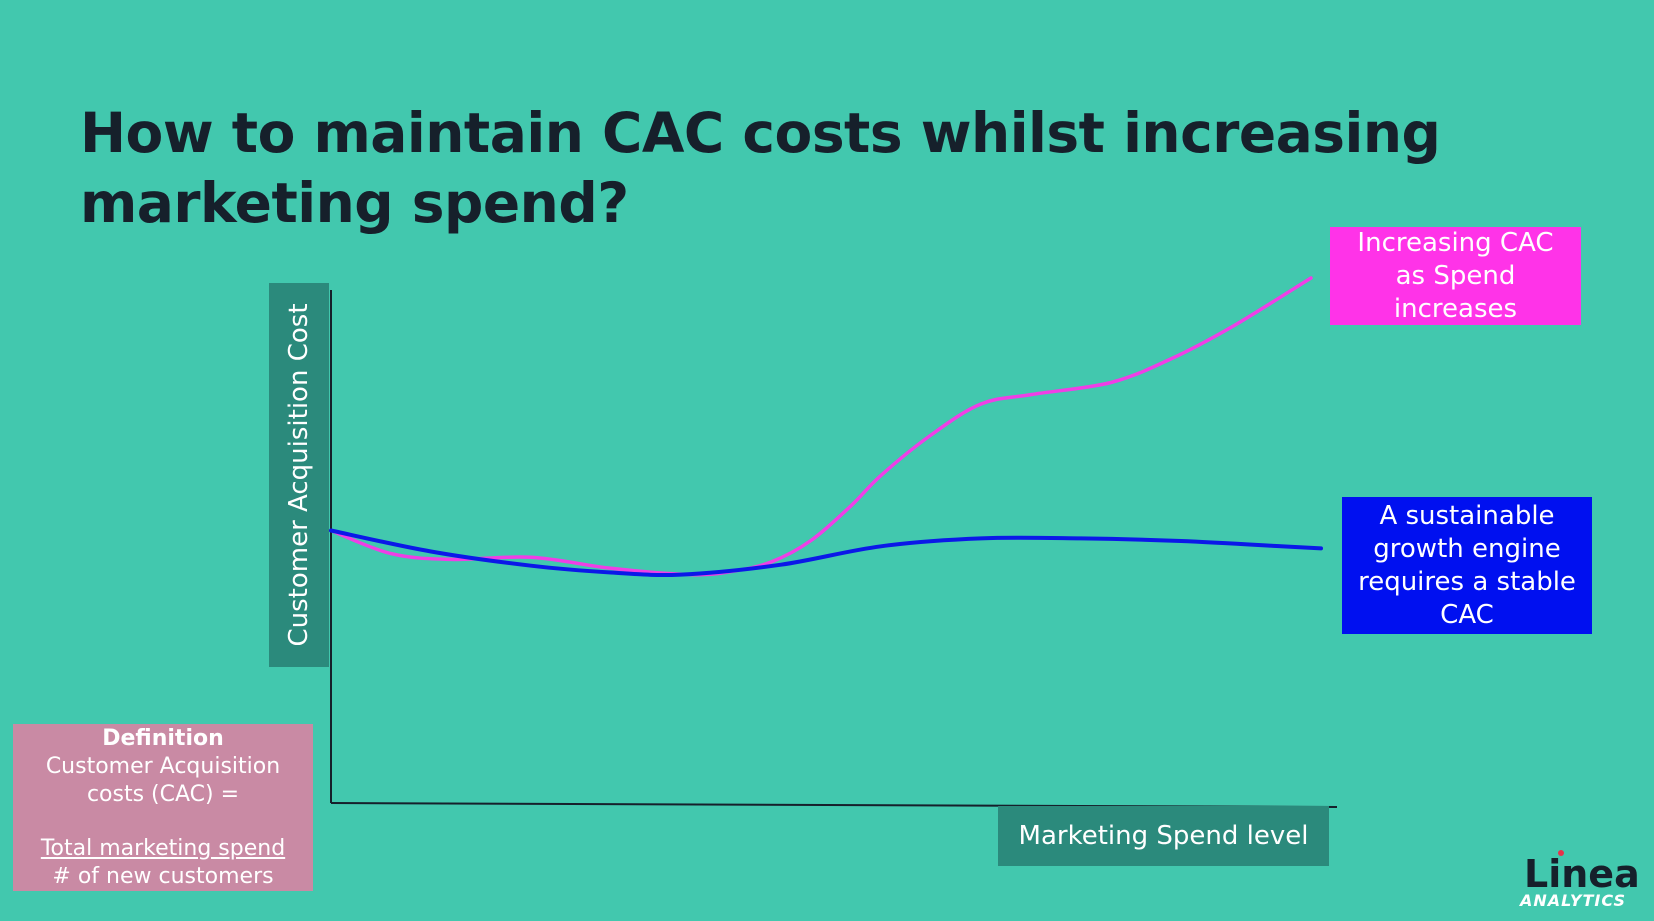 The height and width of the screenshot is (921, 1654). What do you see at coordinates (1467, 515) in the screenshot?
I see `callout-line: A sustainable` at bounding box center [1467, 515].